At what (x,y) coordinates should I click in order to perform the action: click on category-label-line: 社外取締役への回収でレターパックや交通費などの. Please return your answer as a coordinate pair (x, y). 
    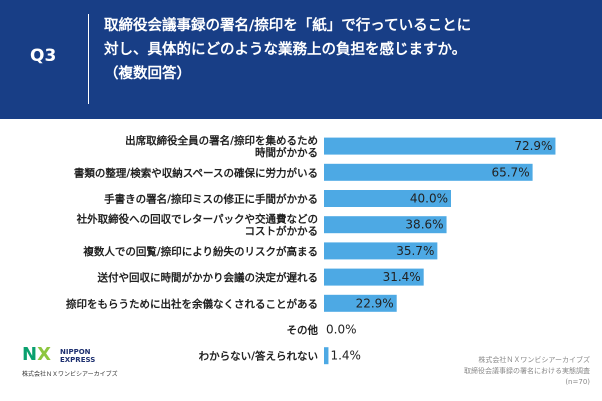
    Looking at the image, I should click on (197, 219).